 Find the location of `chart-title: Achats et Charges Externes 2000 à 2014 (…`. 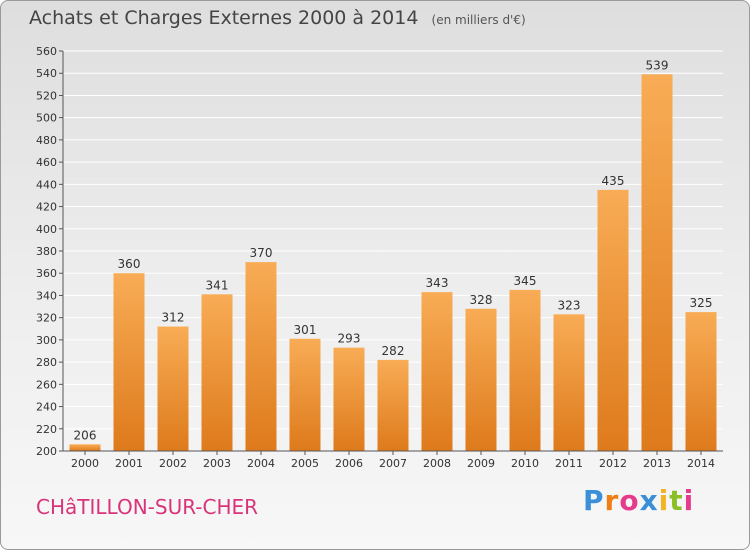

chart-title: Achats et Charges Externes 2000 à 2014 (… is located at coordinates (277, 18).